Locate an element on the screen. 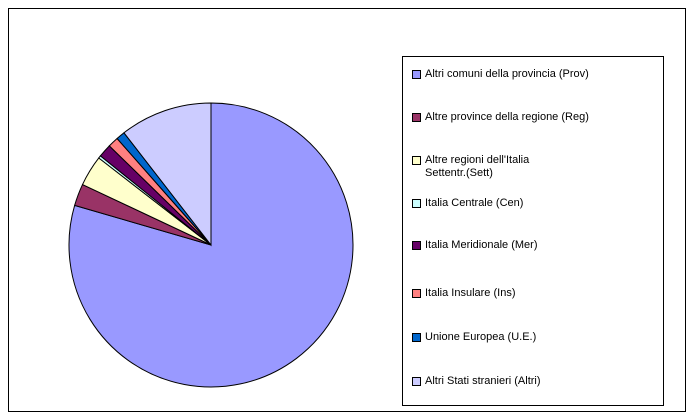 This screenshot has height=420, width=696. legend-item-ue: Unione Europea (U.E.) is located at coordinates (474, 337).